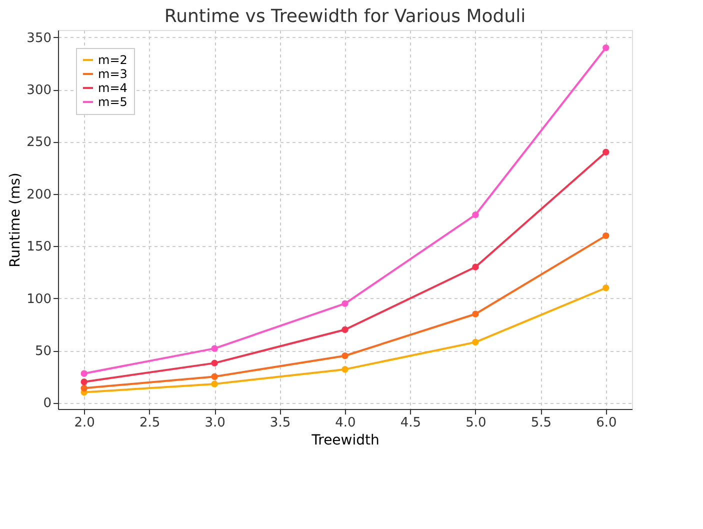 Image resolution: width=703 pixels, height=529 pixels. I want to click on y-tick-label: 100, so click(39, 299).